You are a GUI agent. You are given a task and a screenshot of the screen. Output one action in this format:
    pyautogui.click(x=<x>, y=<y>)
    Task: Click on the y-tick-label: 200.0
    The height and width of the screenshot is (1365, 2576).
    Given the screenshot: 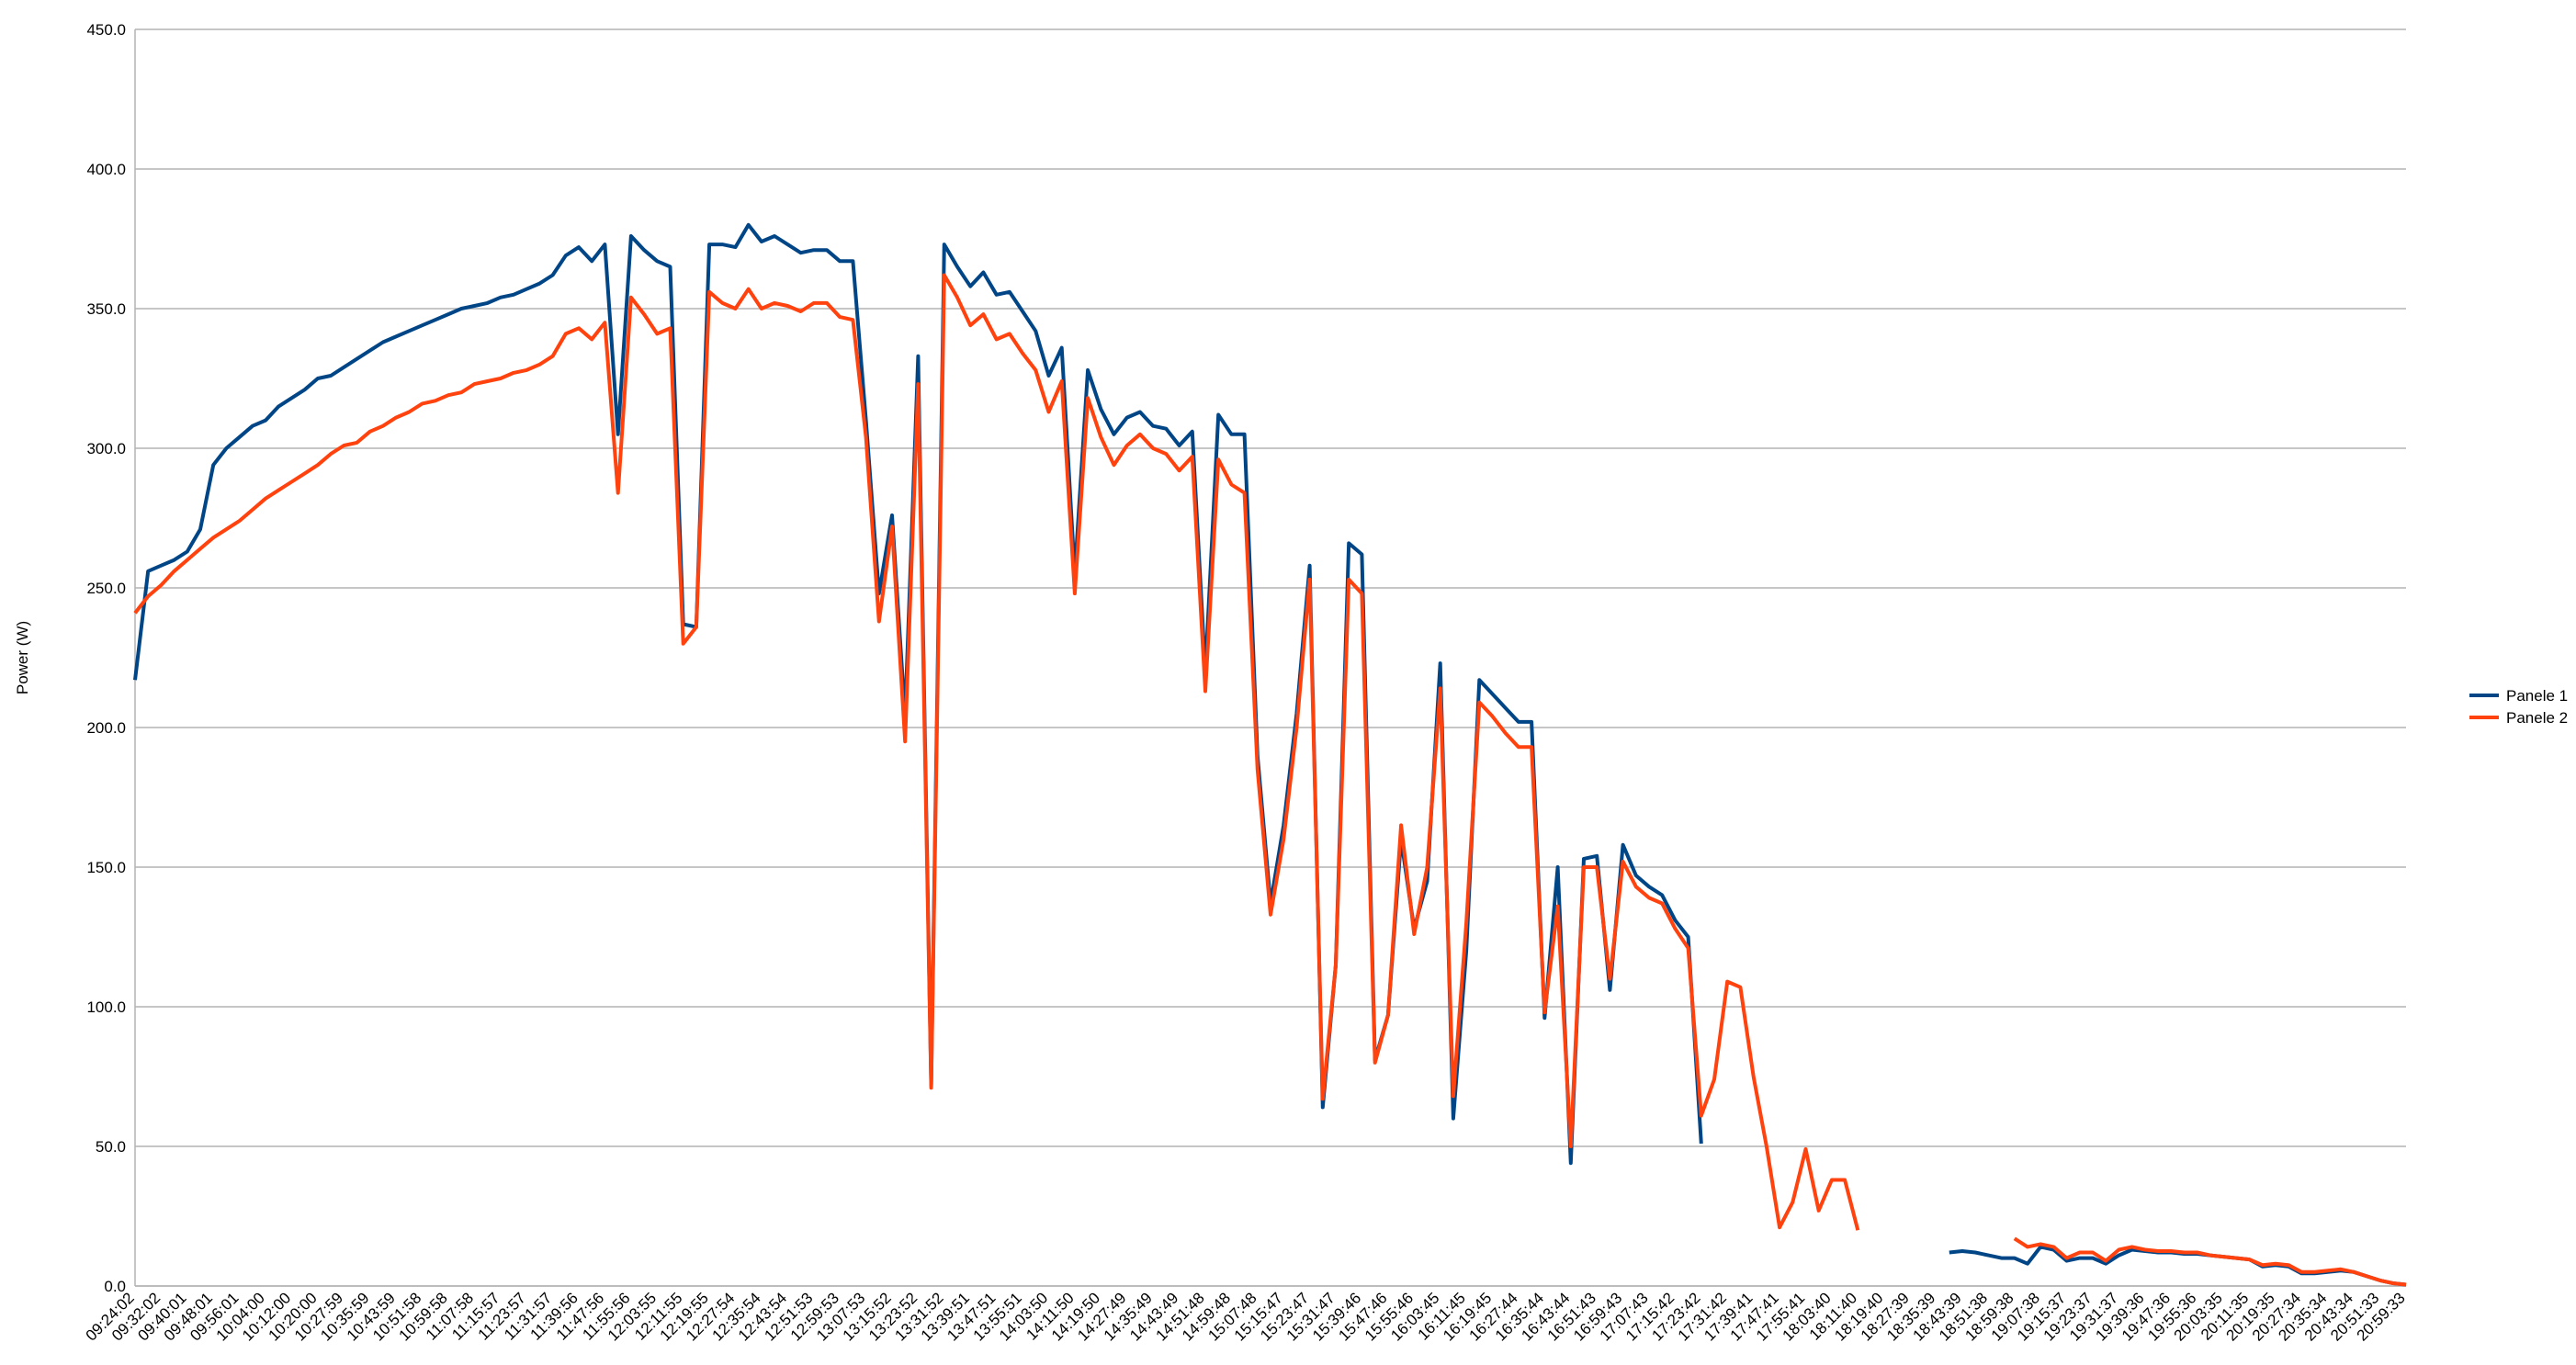 What is the action you would take?
    pyautogui.click(x=106, y=728)
    